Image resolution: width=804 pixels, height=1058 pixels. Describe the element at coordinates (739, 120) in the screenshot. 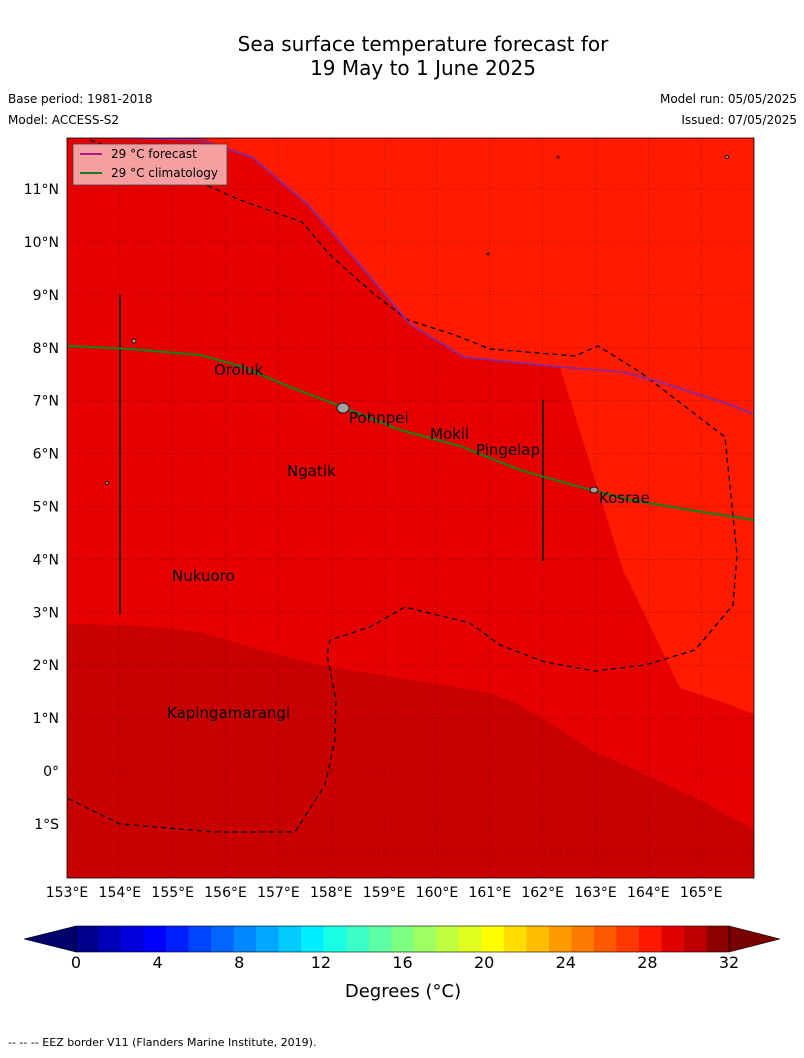

I see `issued-label: Issued: 07/05/2025` at that location.